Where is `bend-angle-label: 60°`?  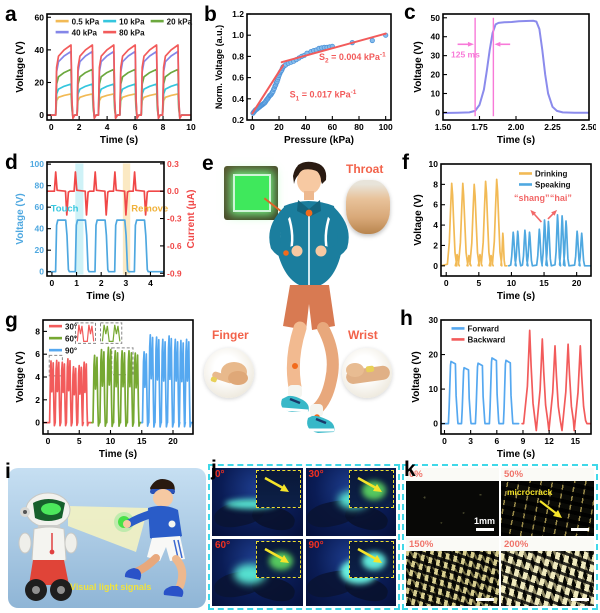 bend-angle-label: 60° is located at coordinates (223, 545).